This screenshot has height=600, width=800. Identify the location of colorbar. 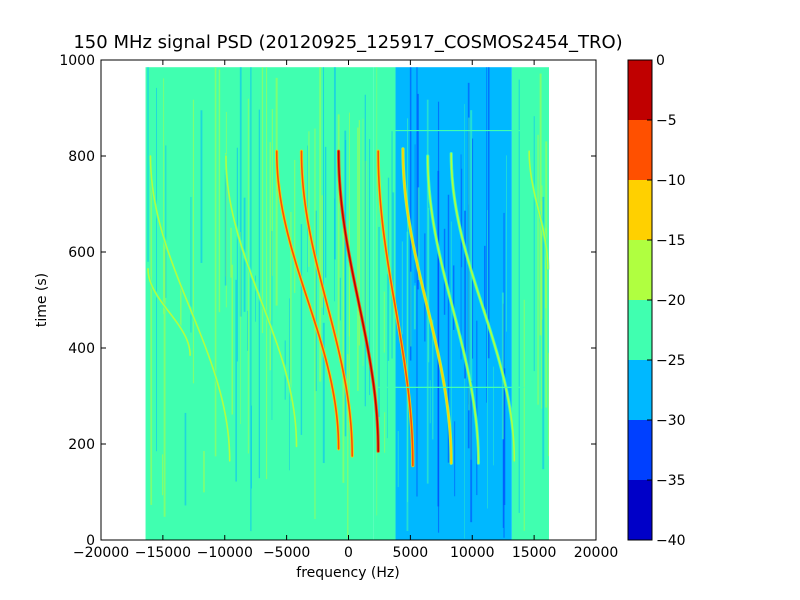
(640, 300).